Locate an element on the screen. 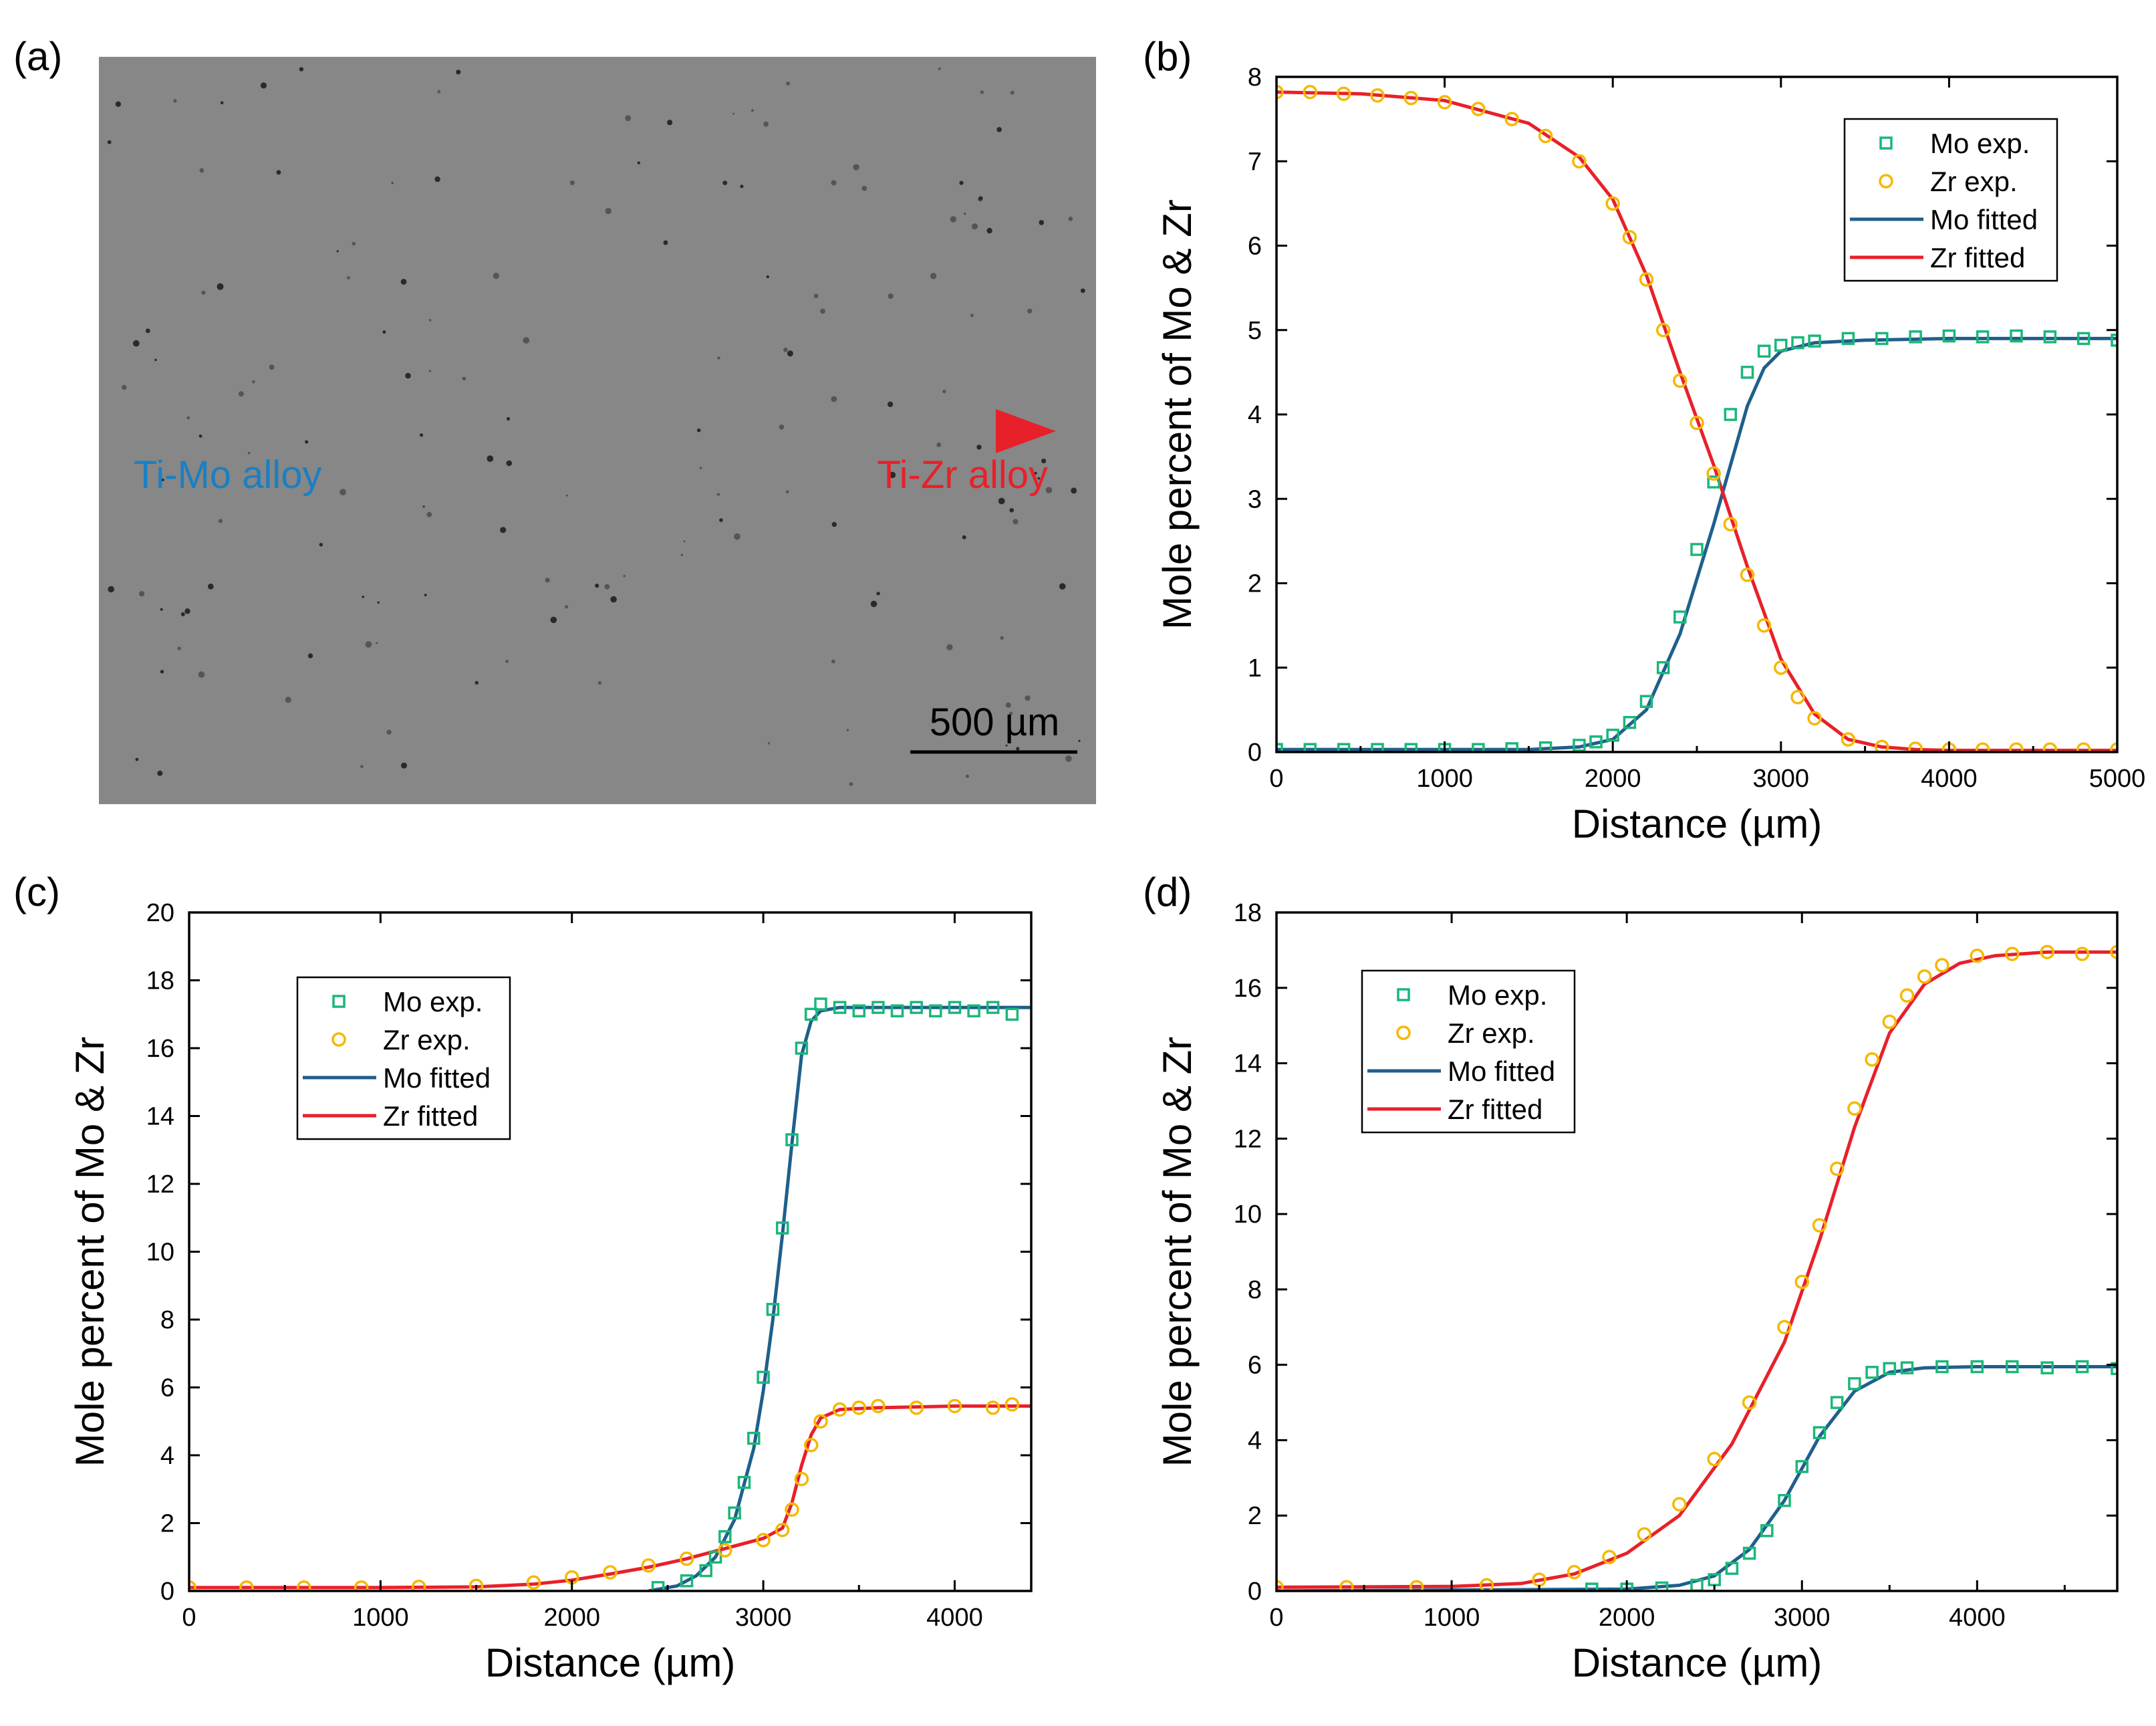  y-tick-label: 6 is located at coordinates (1255, 1366).